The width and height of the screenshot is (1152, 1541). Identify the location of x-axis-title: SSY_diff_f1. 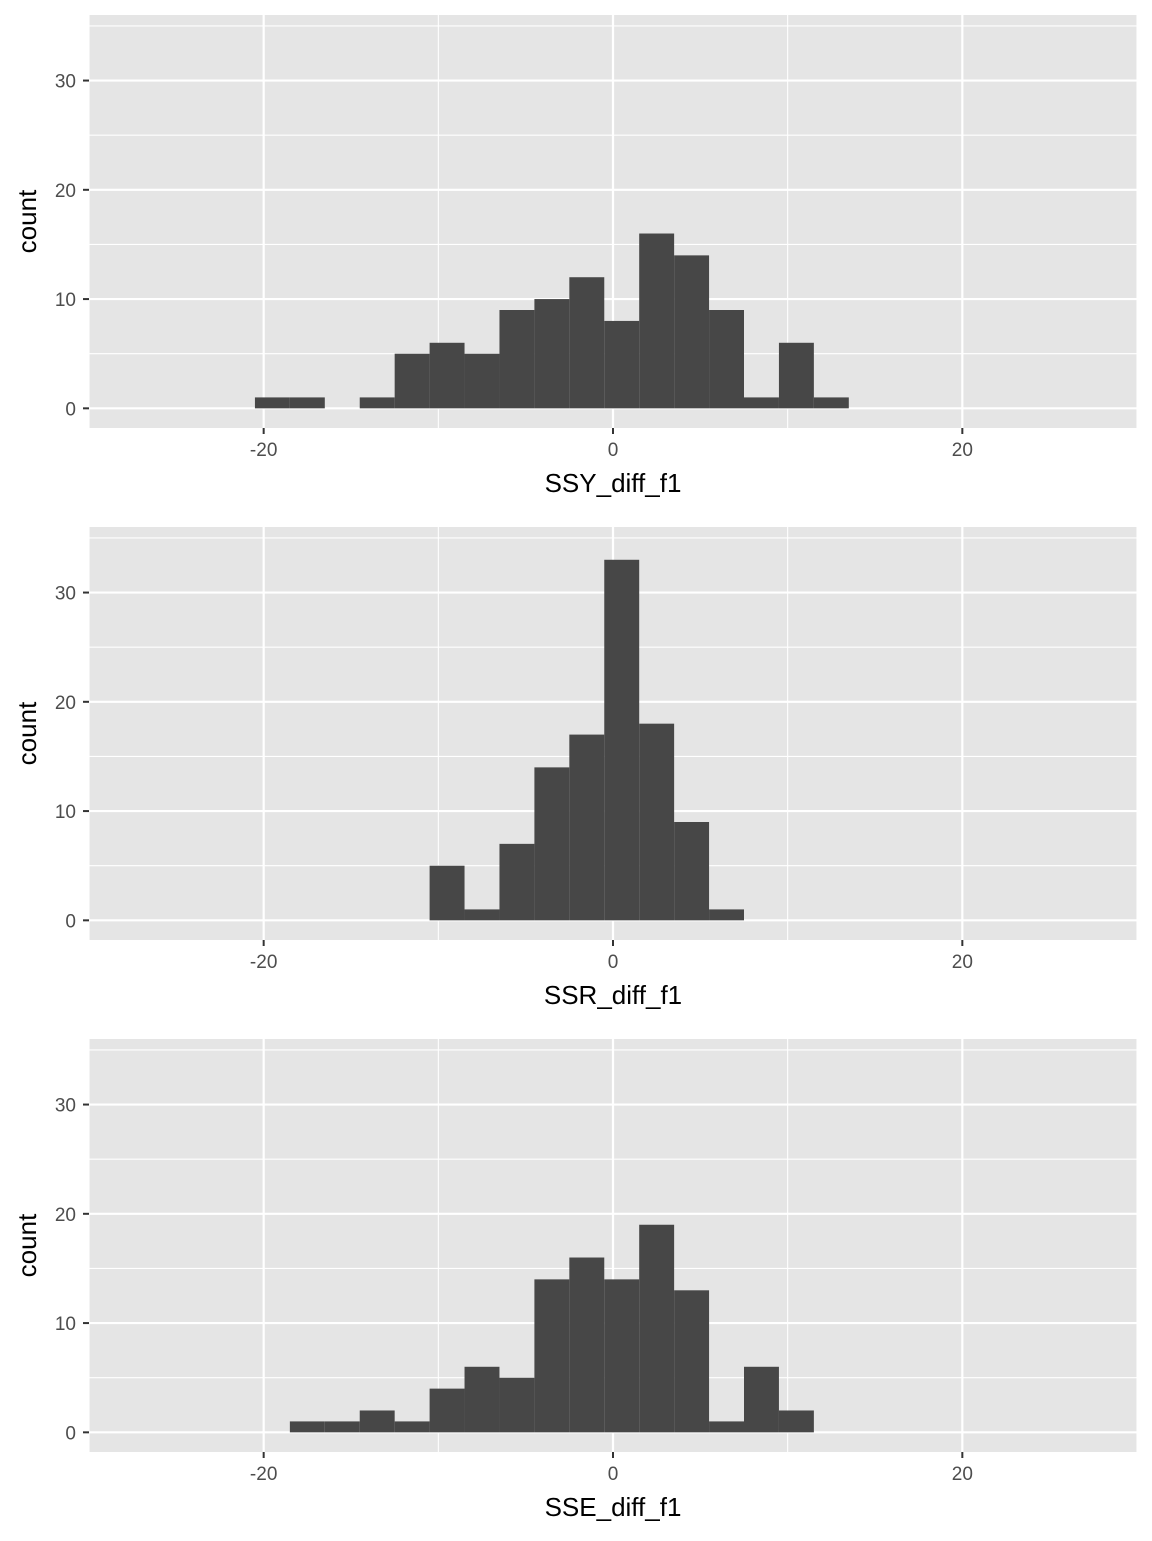
(613, 483).